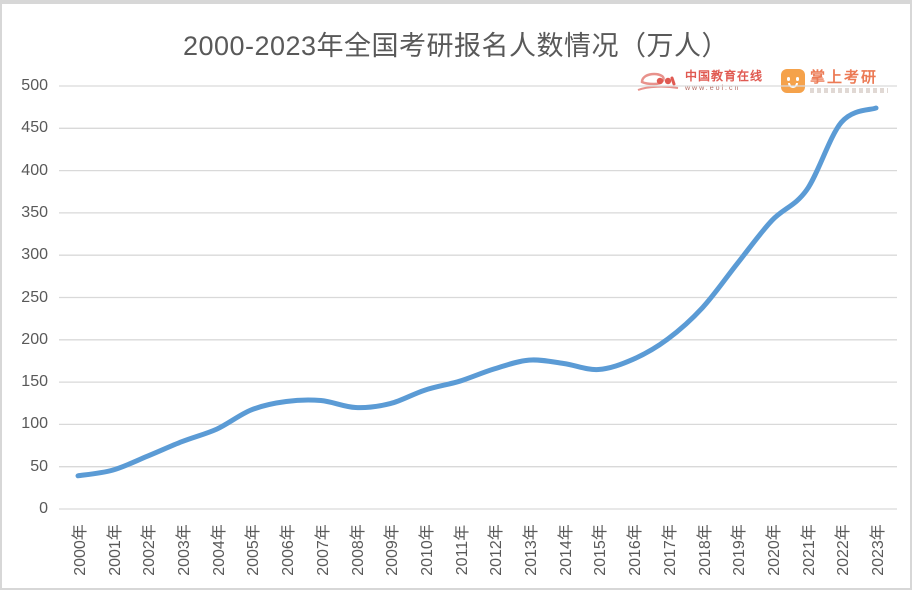 This screenshot has height=594, width=912. Describe the element at coordinates (219, 550) in the screenshot. I see `x-tick-label: 2004年` at that location.